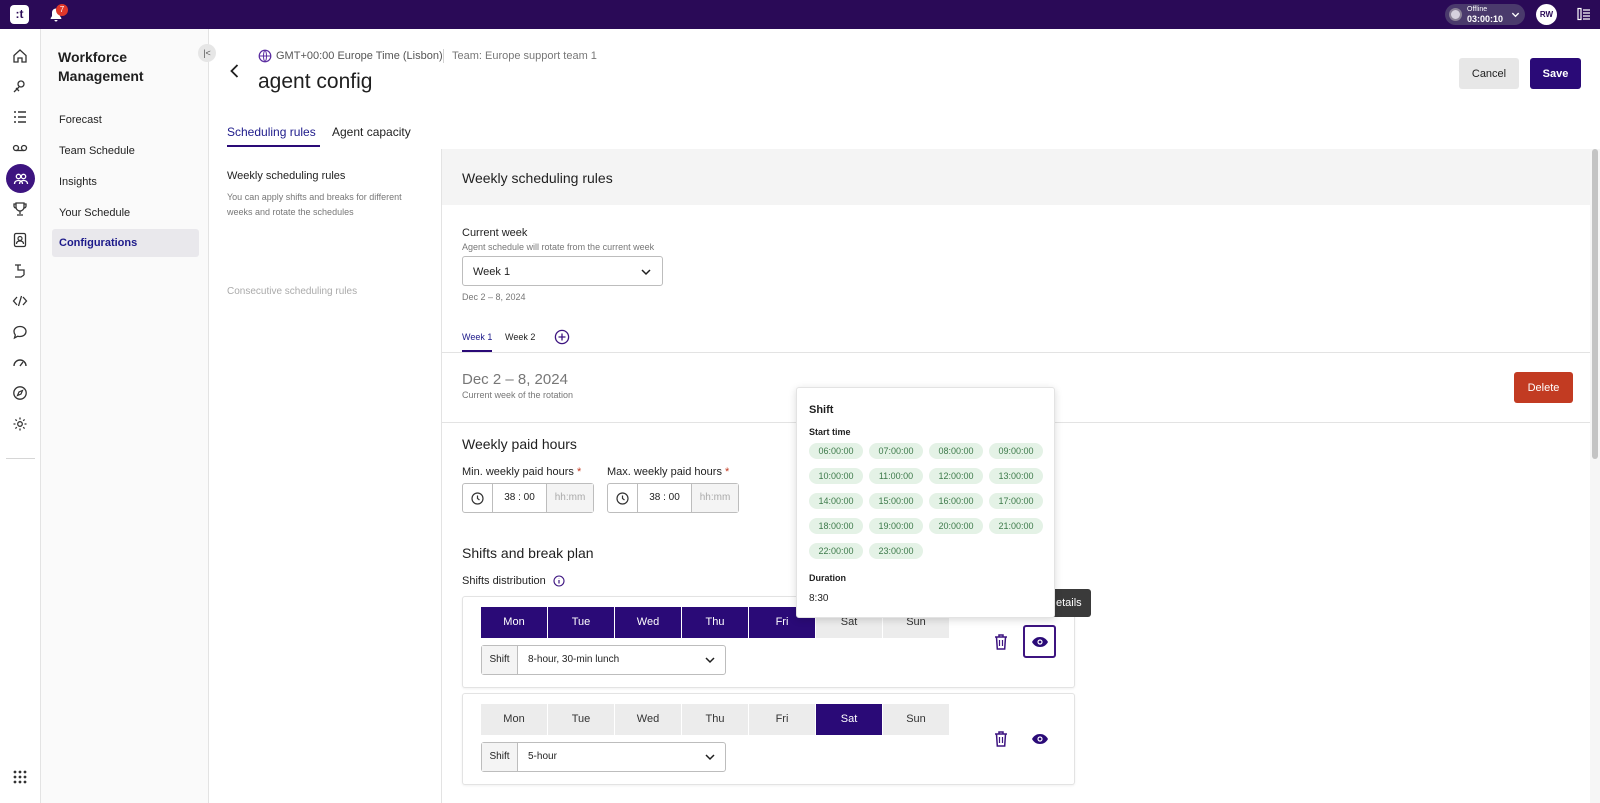 Image resolution: width=1600 pixels, height=803 pixels. I want to click on chat-icon, so click(20, 332).